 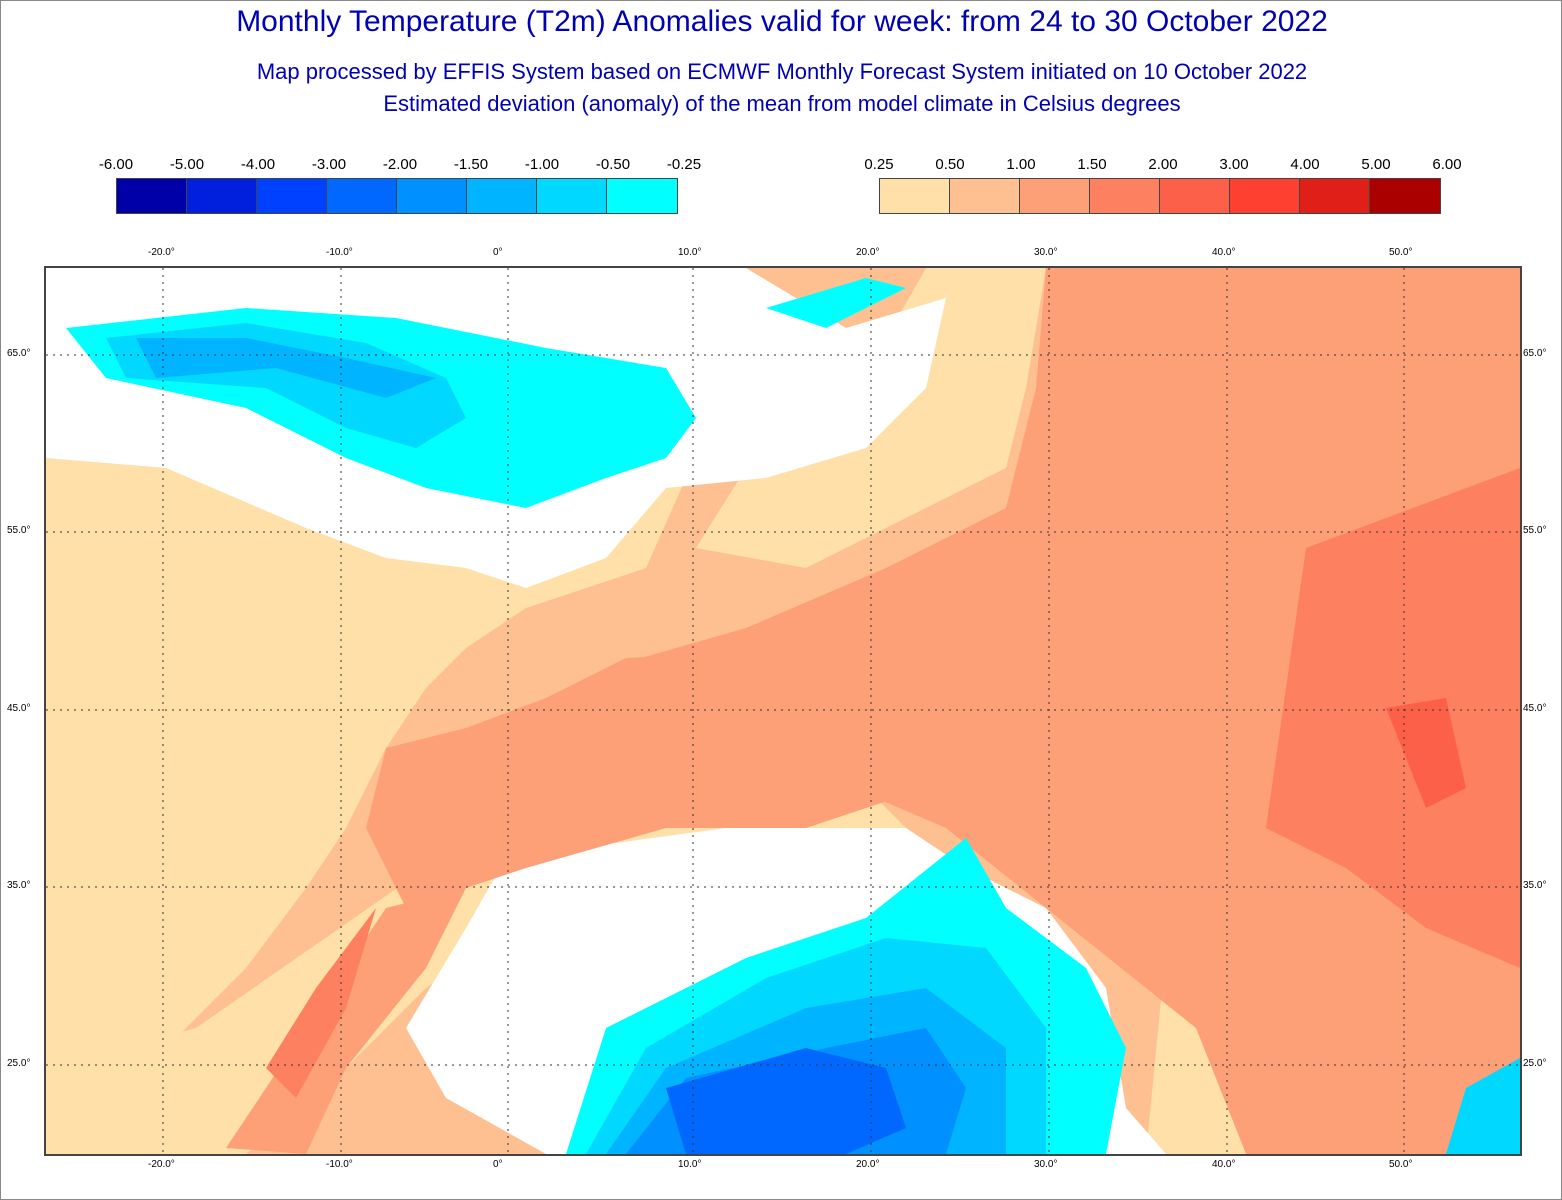 I want to click on legend-warm, so click(x=1160, y=196).